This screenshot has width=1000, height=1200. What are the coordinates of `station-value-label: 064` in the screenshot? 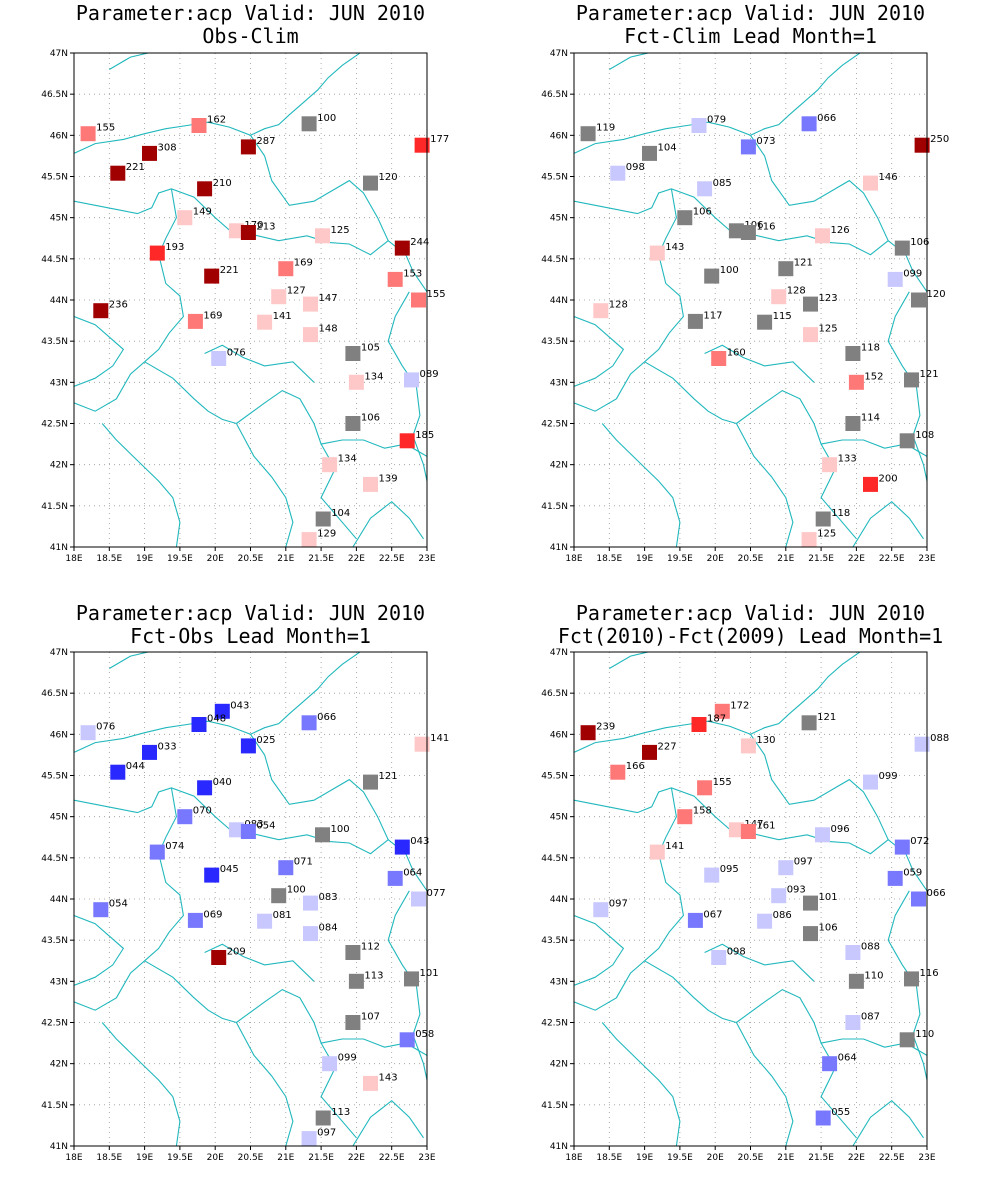 It's located at (847, 1058).